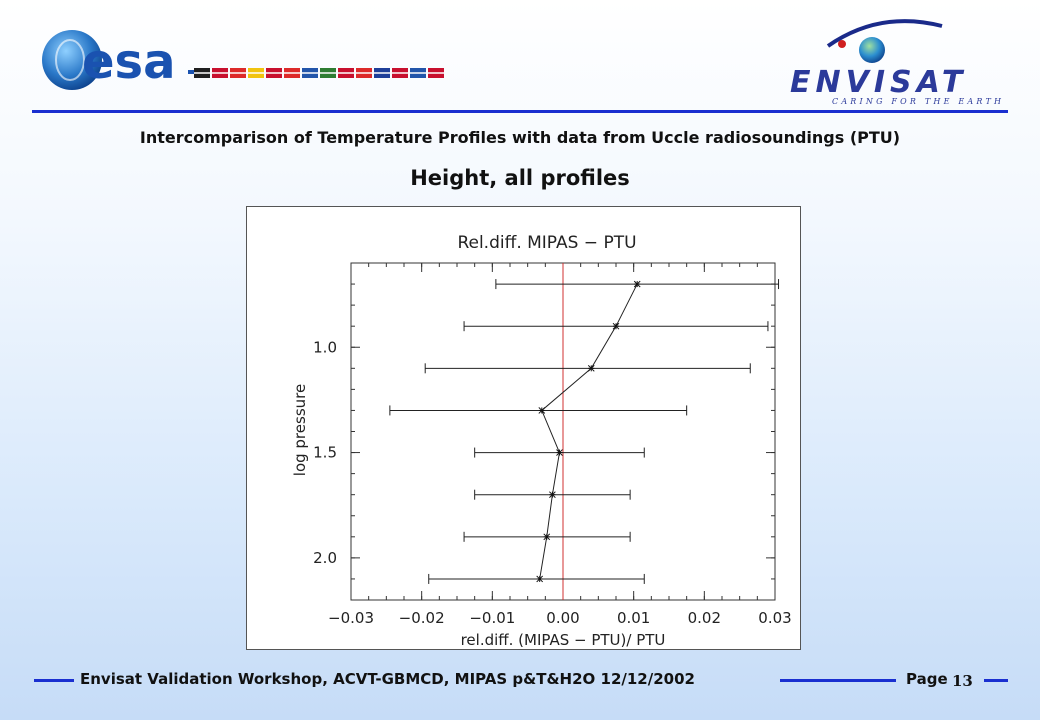 The height and width of the screenshot is (720, 1040). Describe the element at coordinates (633, 618) in the screenshot. I see `x-tick-label: 0.01` at that location.